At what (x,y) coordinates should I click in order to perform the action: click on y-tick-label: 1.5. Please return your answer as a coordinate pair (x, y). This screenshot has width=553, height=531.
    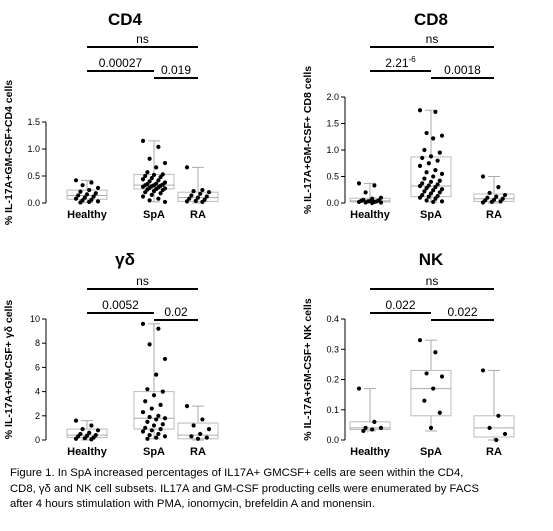
    Looking at the image, I should click on (332, 124).